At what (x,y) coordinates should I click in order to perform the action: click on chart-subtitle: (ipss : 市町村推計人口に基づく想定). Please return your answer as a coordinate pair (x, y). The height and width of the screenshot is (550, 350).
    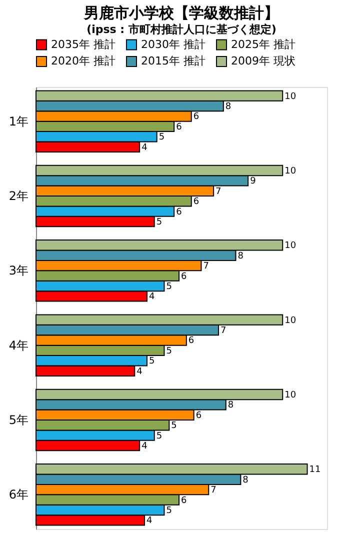
    Looking at the image, I should click on (181, 29).